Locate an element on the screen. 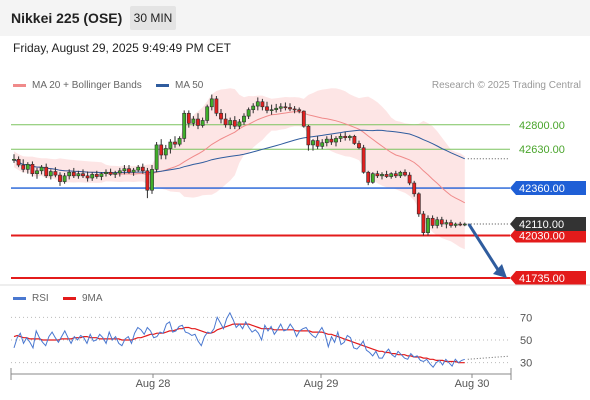  level-tag-2: 42360.00 is located at coordinates (548, 188).